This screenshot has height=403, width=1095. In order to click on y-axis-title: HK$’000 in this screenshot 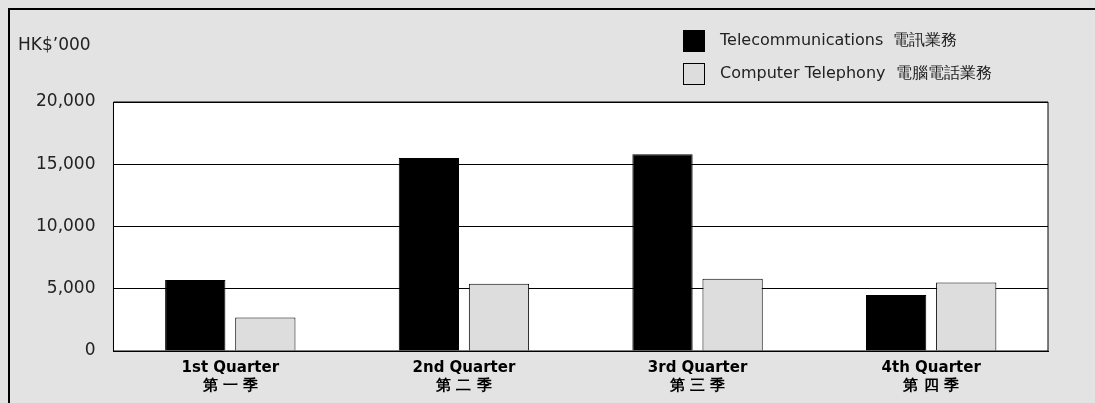, I will do `click(54, 44)`.